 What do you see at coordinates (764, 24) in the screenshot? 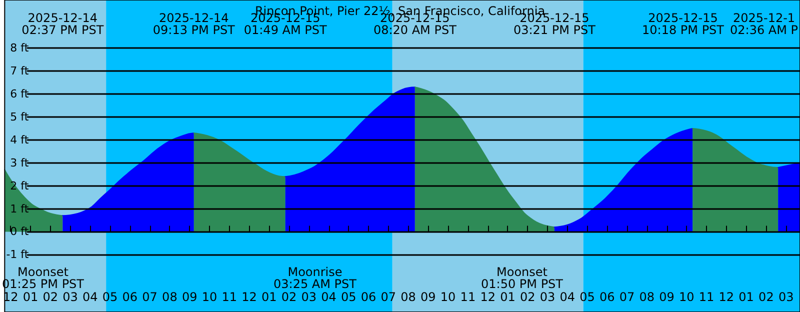
I see `annotation: 2025-12-1 02:36 AM P` at bounding box center [764, 24].